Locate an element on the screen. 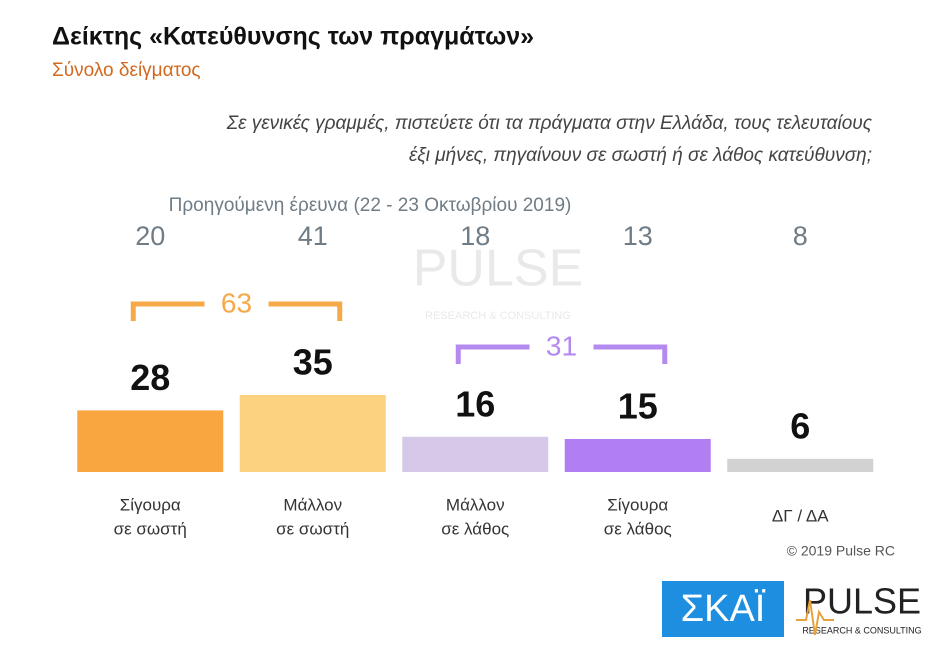  value-label: 6 is located at coordinates (800, 425).